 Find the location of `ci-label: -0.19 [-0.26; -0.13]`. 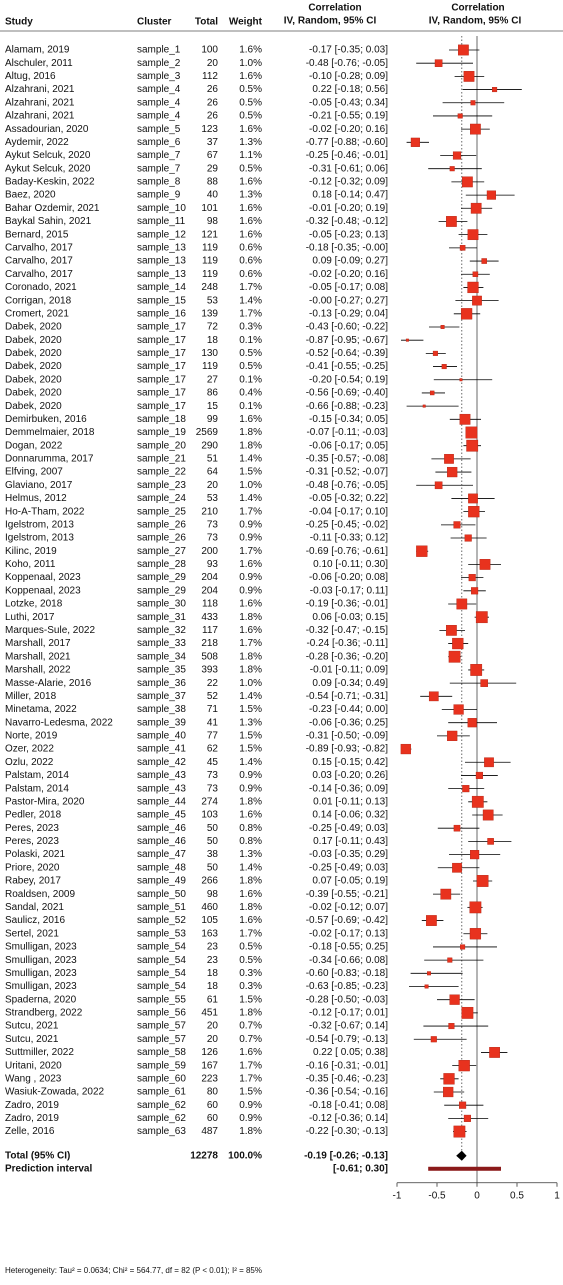

ci-label: -0.19 [-0.26; -0.13] is located at coordinates (346, 1155).